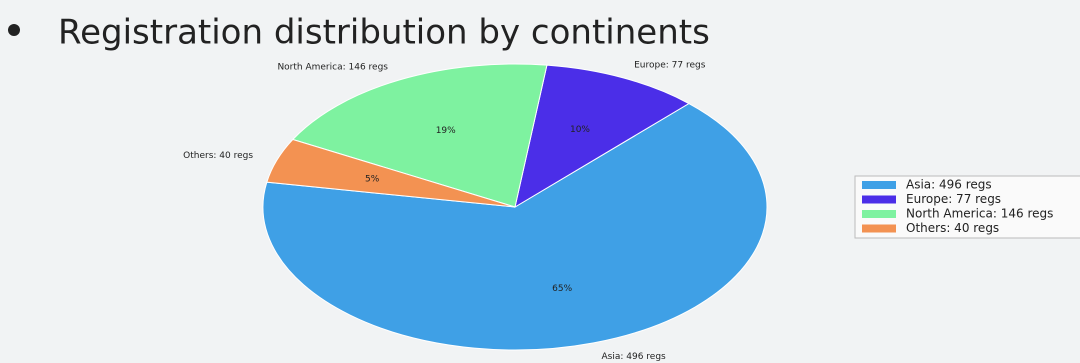 This screenshot has width=1080, height=363. I want to click on legend-label: Others: 40 regs, so click(952, 228).